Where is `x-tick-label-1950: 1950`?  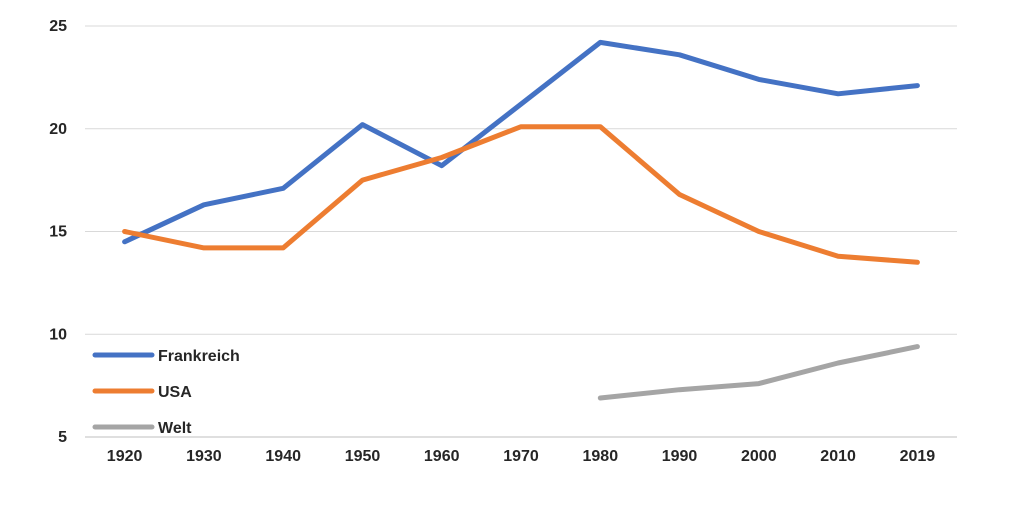
x-tick-label-1950: 1950 is located at coordinates (363, 456).